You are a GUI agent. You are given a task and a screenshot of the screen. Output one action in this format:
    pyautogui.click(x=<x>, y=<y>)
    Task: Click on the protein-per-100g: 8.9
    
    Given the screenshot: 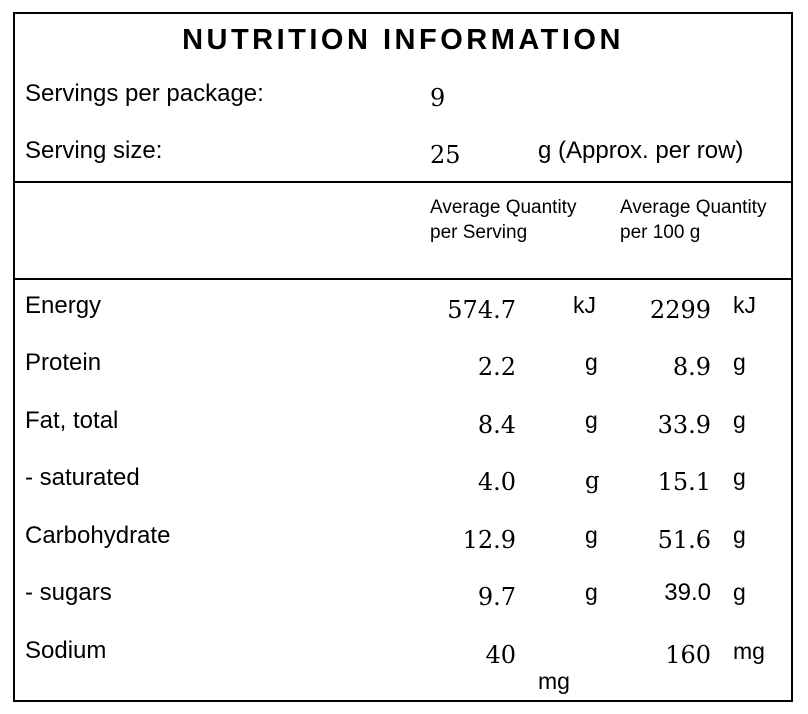 What is the action you would take?
    pyautogui.click(x=691, y=367)
    